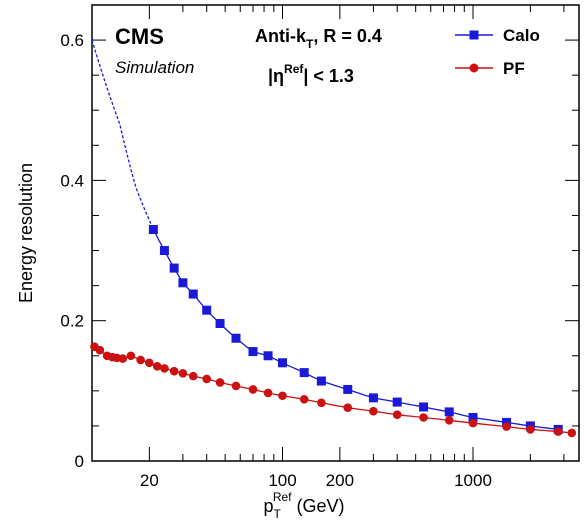 This screenshot has height=527, width=585. Describe the element at coordinates (497, 52) in the screenshot. I see `legend: Calo PF` at that location.